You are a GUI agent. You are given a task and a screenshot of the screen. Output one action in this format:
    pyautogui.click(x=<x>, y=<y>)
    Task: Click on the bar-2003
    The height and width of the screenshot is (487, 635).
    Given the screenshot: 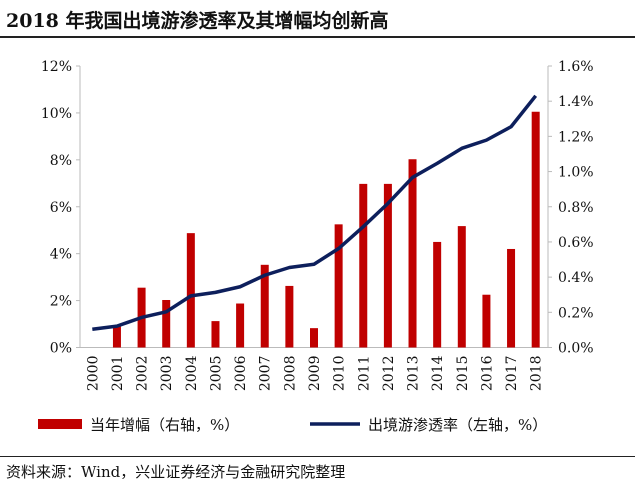 What is the action you would take?
    pyautogui.click(x=166, y=323)
    